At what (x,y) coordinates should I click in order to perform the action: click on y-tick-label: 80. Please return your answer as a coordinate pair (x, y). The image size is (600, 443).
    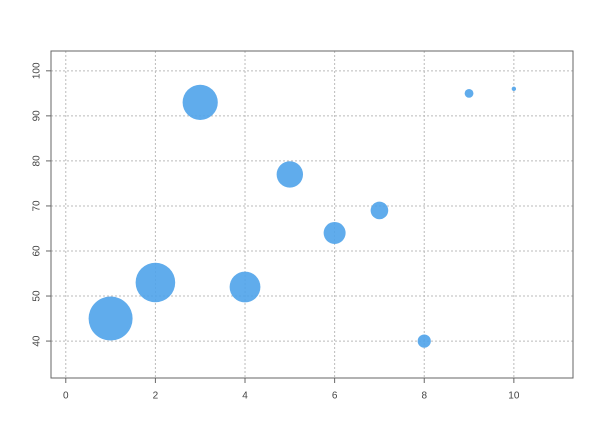
    Looking at the image, I should click on (37, 161).